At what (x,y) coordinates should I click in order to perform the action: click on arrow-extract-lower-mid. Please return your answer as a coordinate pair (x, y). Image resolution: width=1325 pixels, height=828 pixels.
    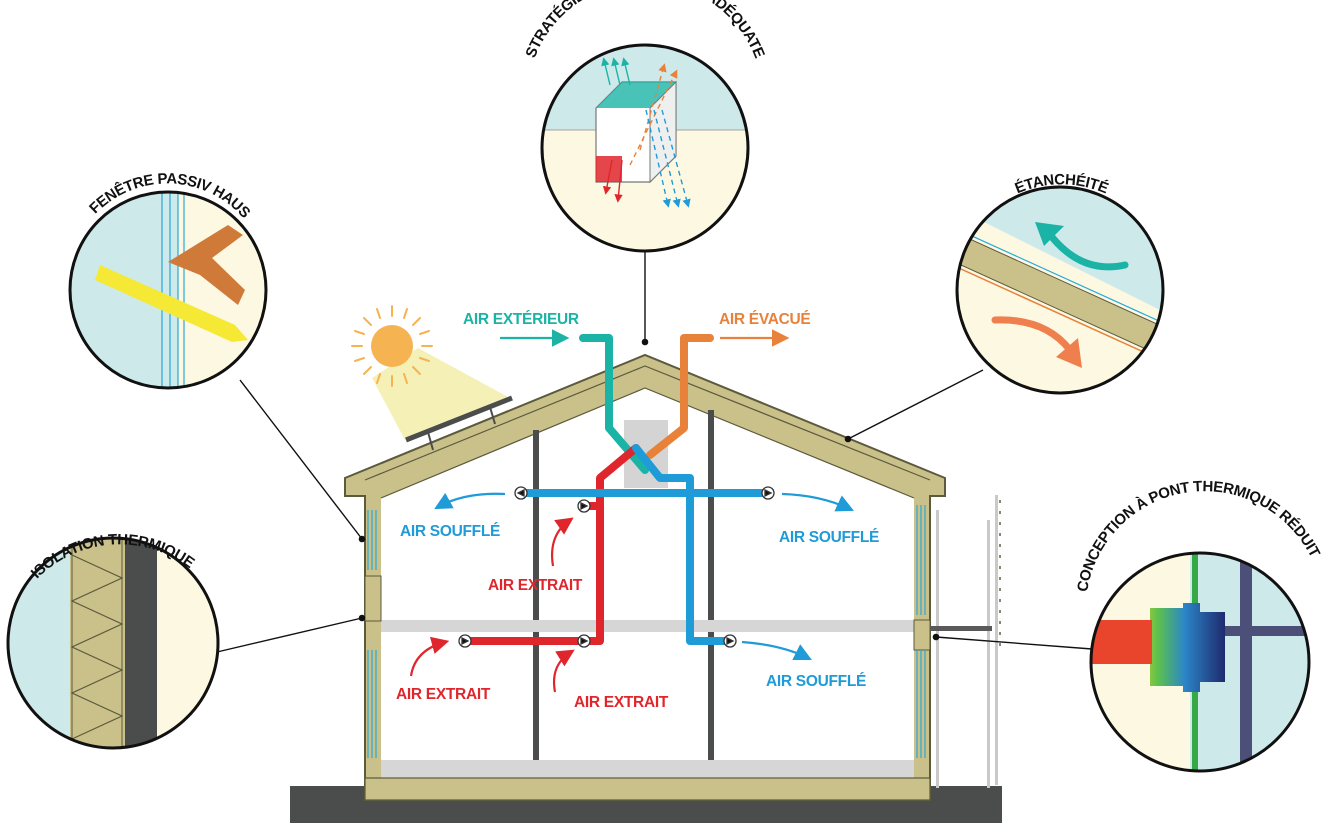
    Looking at the image, I should click on (564, 671).